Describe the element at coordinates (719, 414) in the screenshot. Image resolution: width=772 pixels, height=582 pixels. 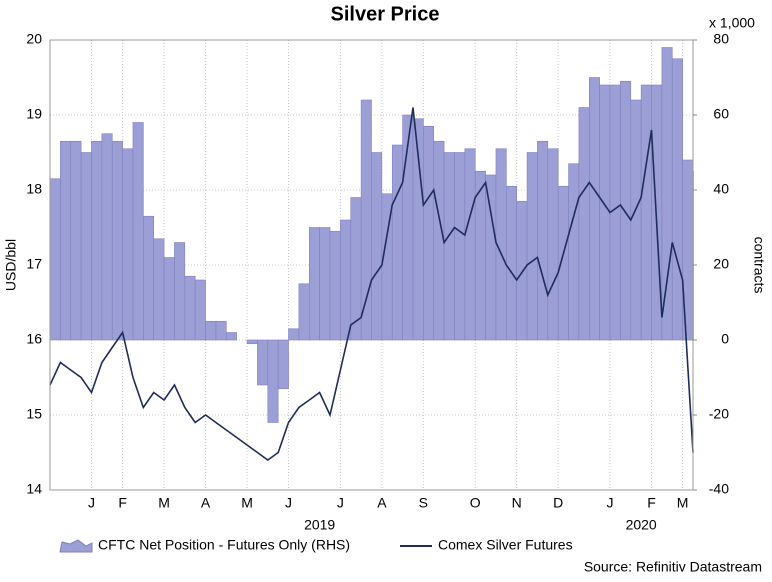
I see `y2-tick-label: -20` at that location.